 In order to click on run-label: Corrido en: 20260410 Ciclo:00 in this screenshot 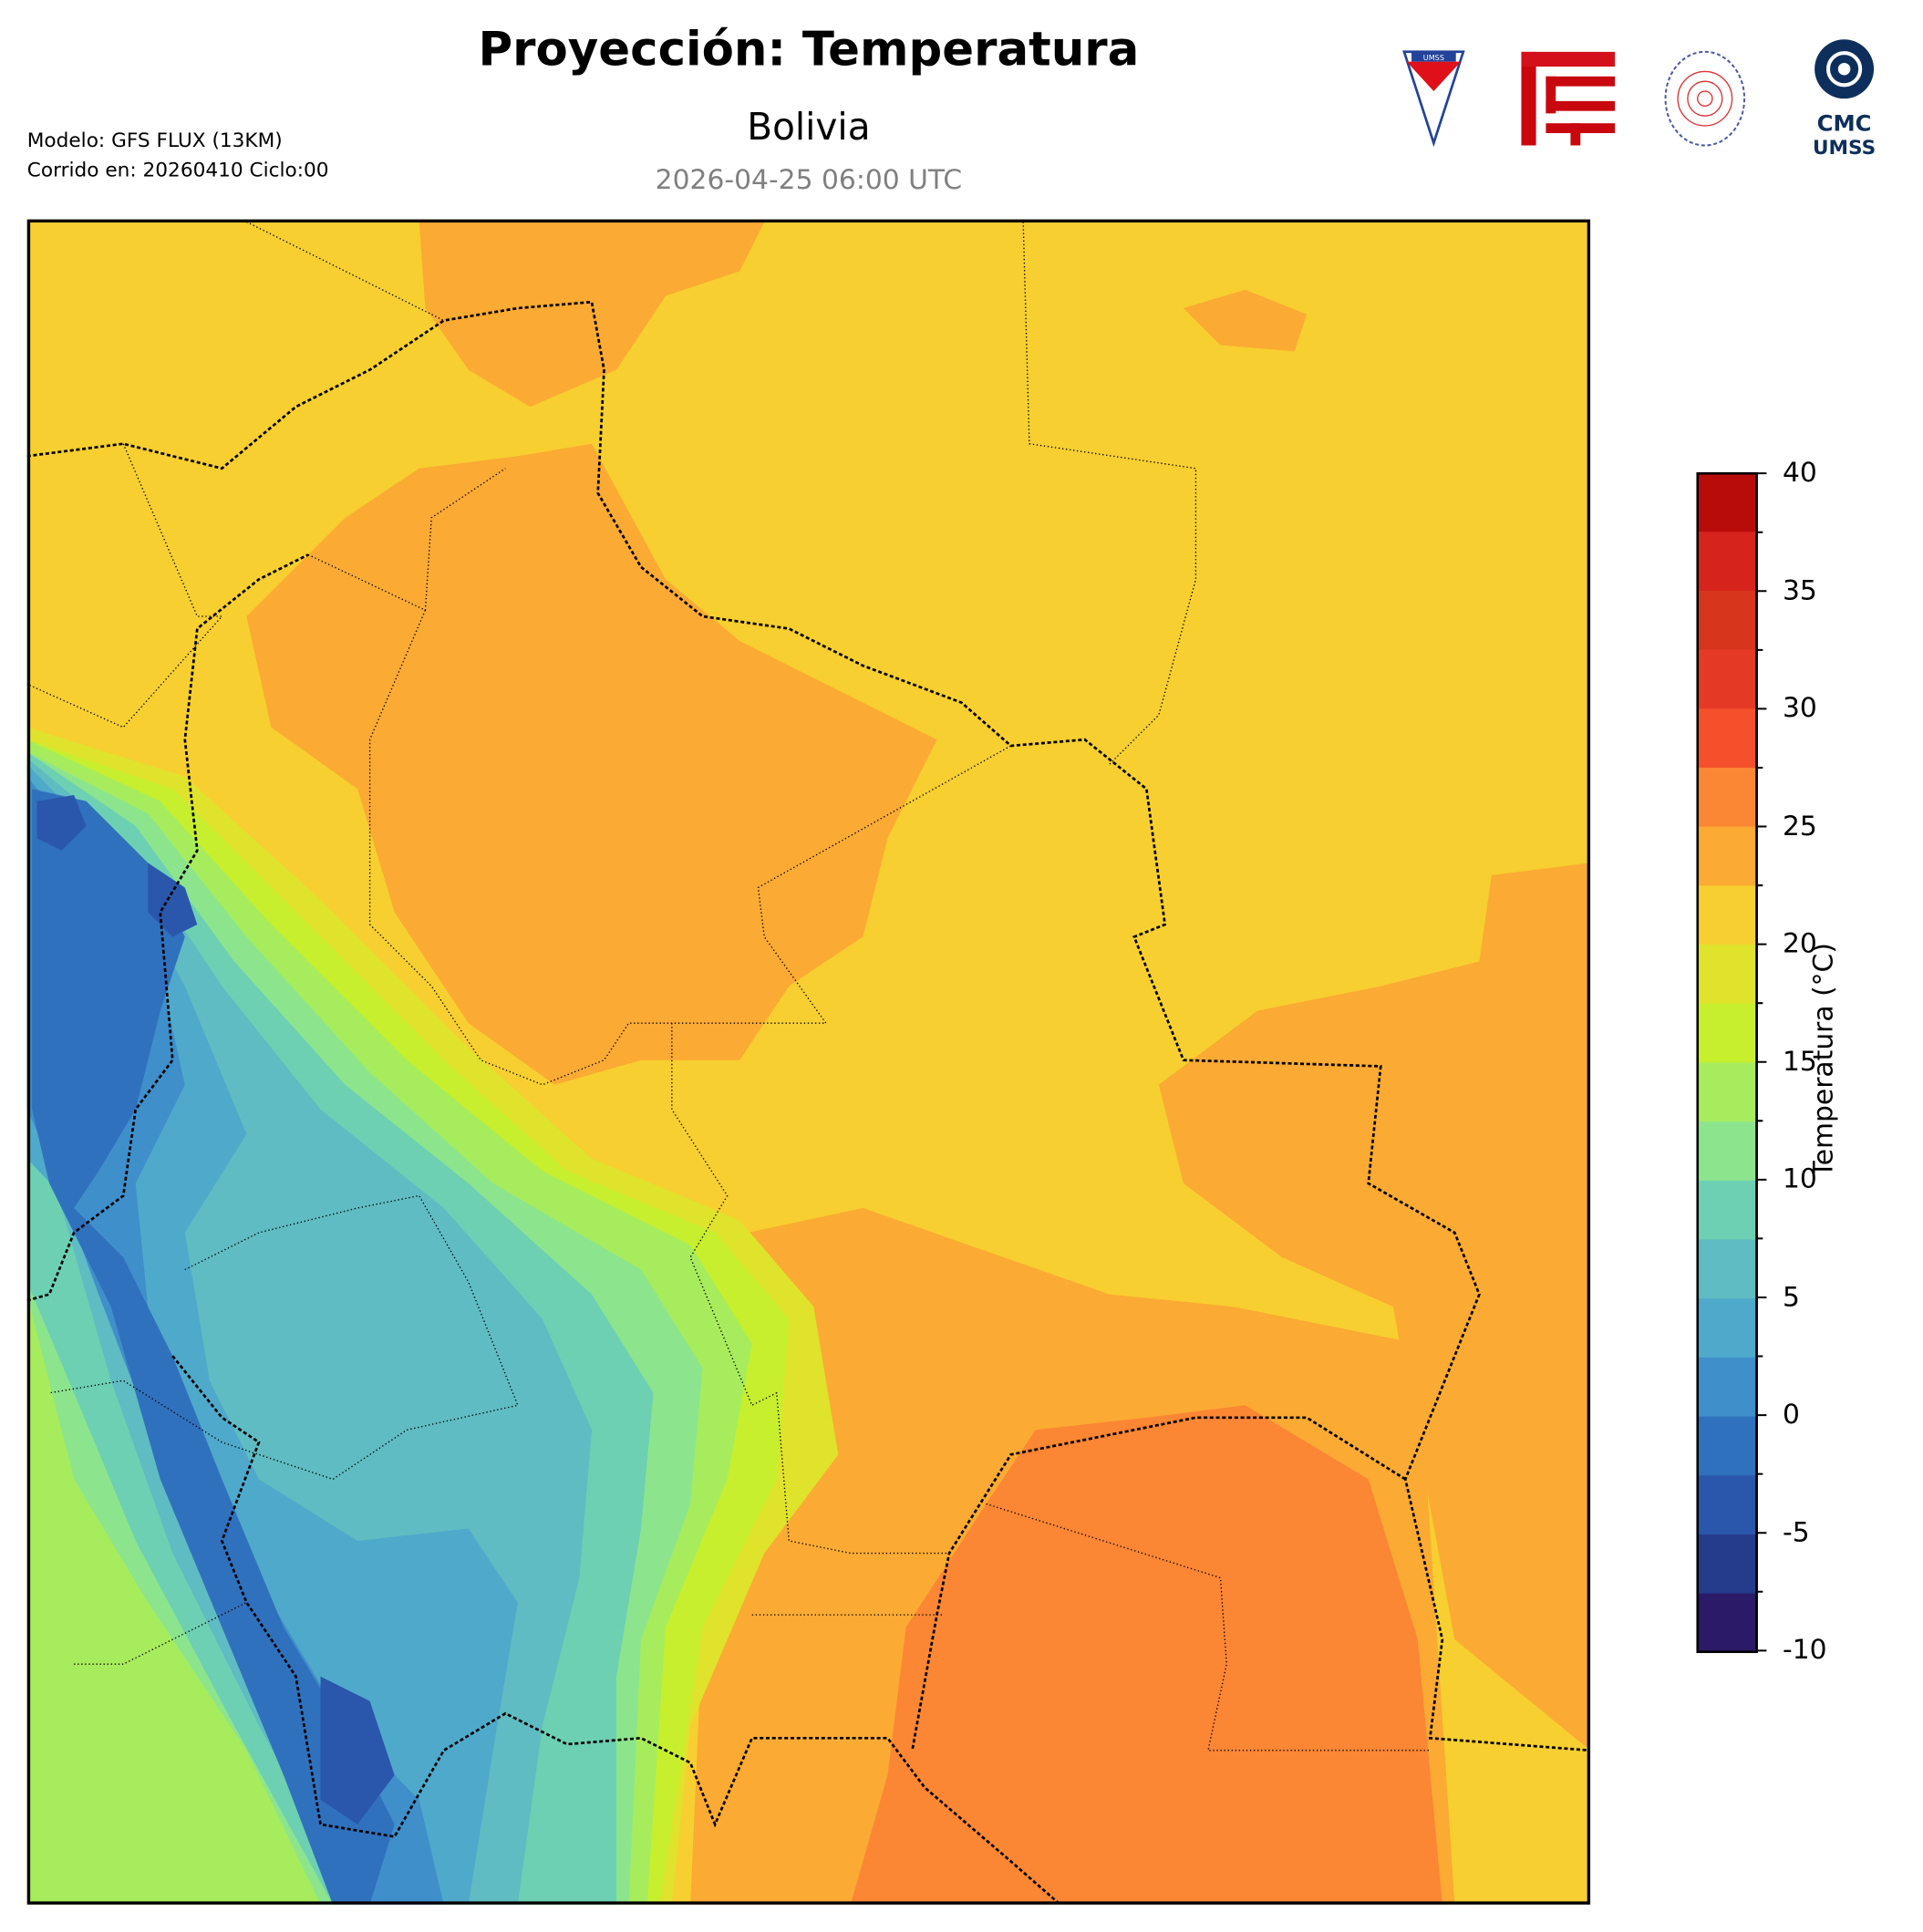, I will do `click(177, 170)`.